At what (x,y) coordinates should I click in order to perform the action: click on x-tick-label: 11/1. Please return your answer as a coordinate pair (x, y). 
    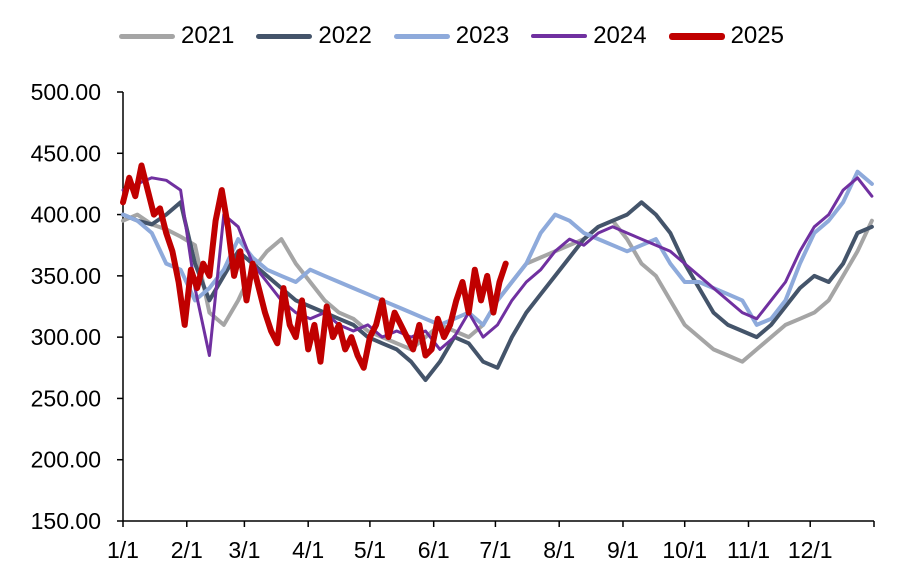
    Looking at the image, I should click on (748, 550).